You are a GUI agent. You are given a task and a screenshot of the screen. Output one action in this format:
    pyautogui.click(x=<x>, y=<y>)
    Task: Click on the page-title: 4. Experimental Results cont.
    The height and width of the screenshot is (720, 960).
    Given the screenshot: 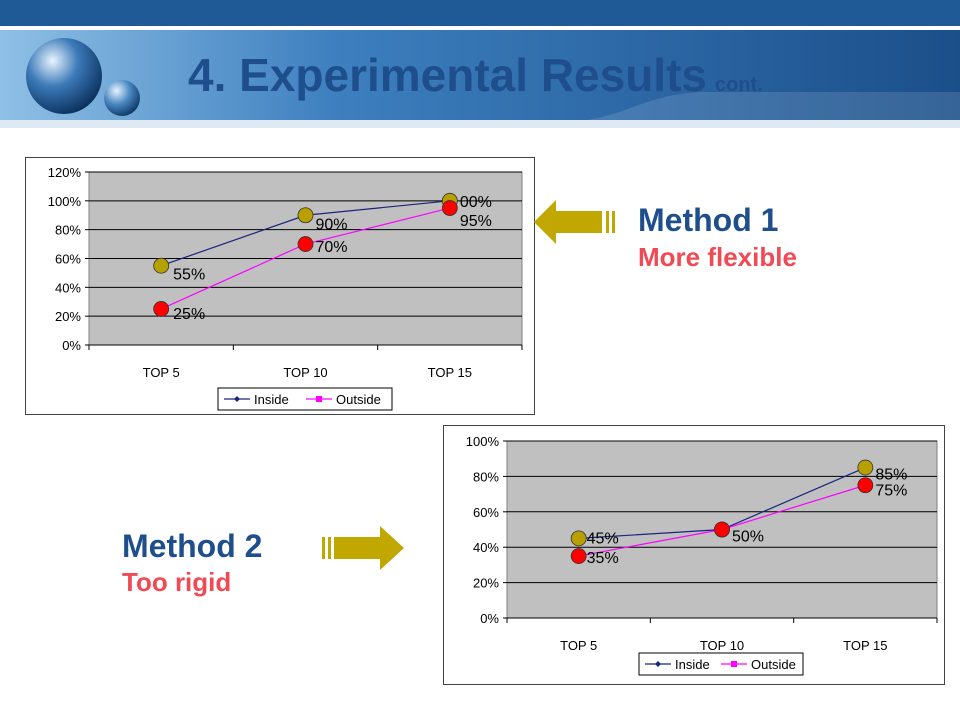 What is the action you would take?
    pyautogui.click(x=475, y=75)
    